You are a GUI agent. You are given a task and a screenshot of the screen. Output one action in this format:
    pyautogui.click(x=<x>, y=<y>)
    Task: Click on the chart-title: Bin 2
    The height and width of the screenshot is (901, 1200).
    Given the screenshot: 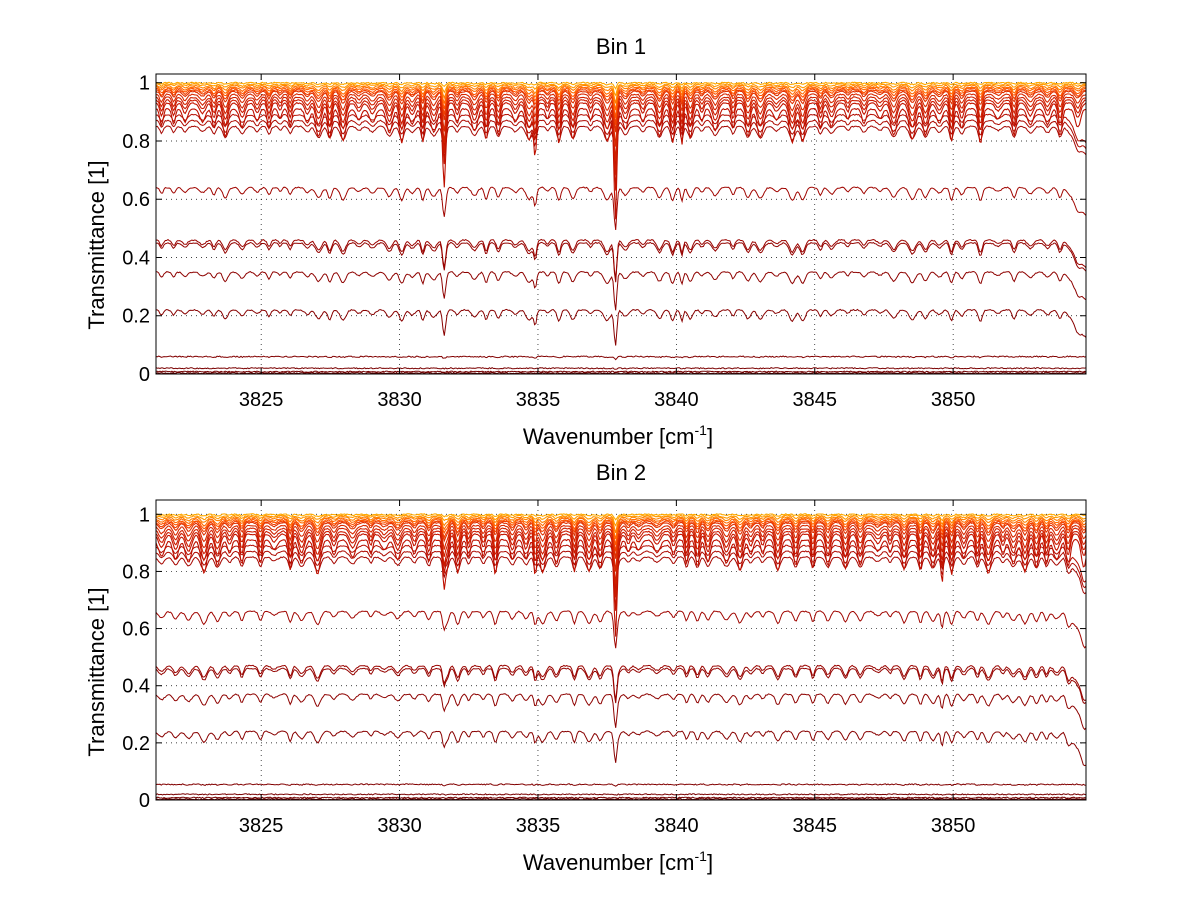 What is the action you would take?
    pyautogui.click(x=621, y=472)
    